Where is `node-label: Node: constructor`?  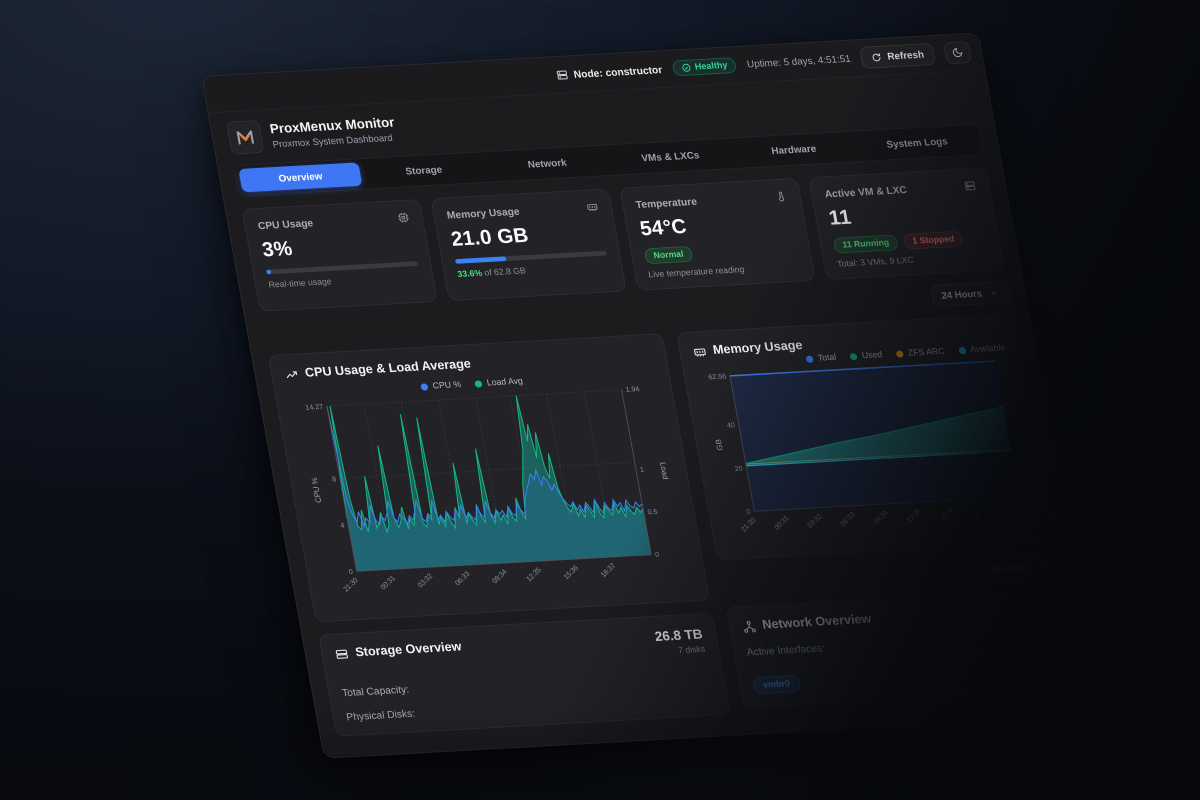 node-label: Node: constructor is located at coordinates (618, 71).